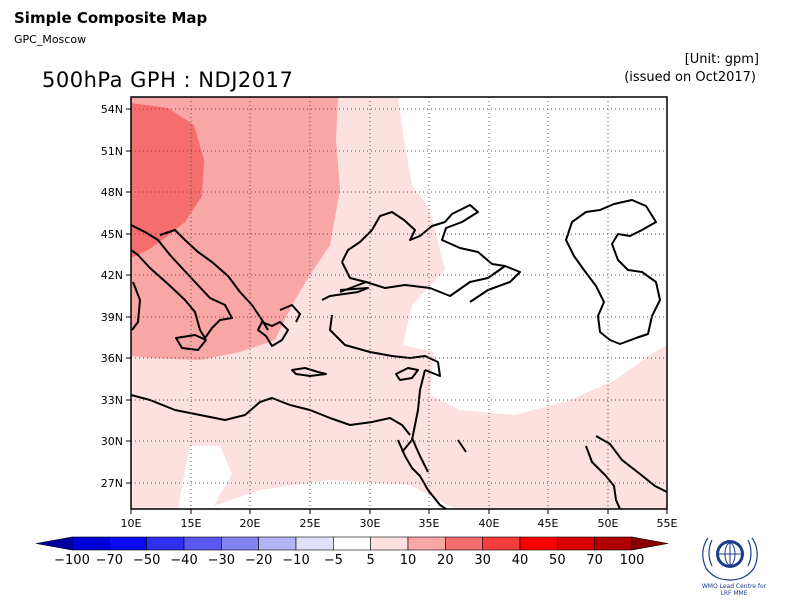  Describe the element at coordinates (112, 275) in the screenshot. I see `y-tick-label: 42N` at that location.